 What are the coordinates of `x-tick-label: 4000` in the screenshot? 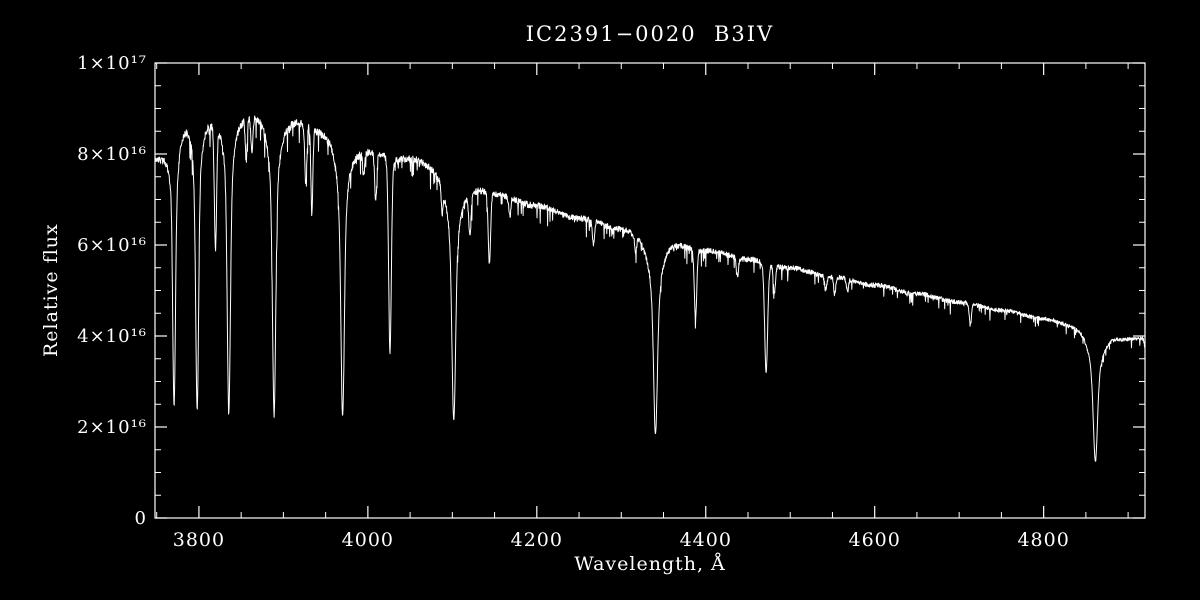 It's located at (368, 540).